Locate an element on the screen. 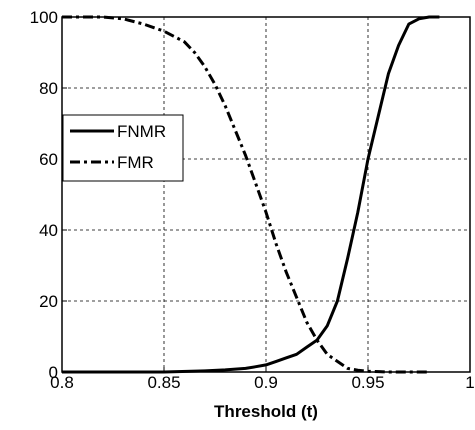  x-axis-ticks: 0.8 0.85 0.9 0.95 1 is located at coordinates (262, 379).